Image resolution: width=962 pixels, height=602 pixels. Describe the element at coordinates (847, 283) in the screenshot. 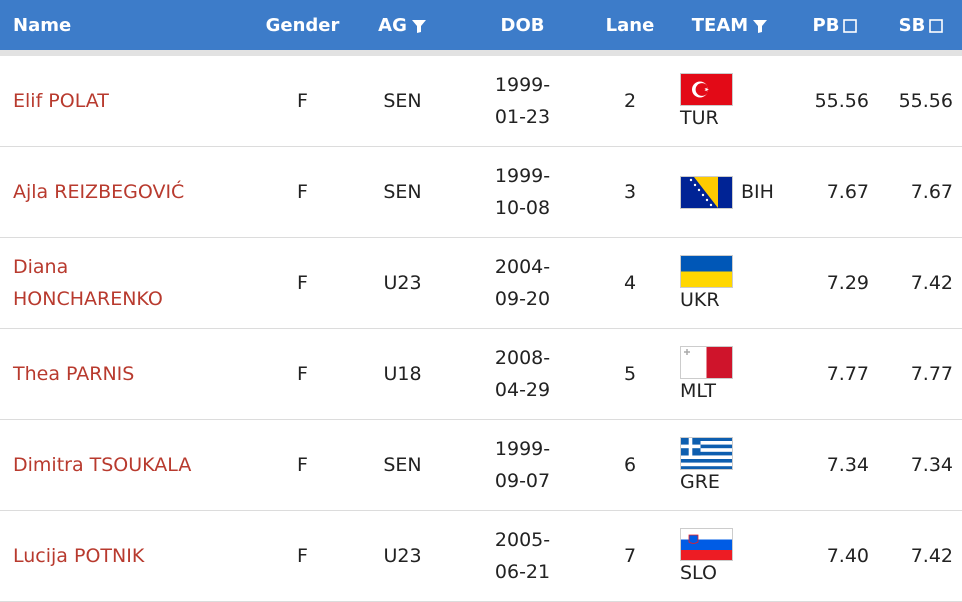

I see `pb: 7.29` at that location.